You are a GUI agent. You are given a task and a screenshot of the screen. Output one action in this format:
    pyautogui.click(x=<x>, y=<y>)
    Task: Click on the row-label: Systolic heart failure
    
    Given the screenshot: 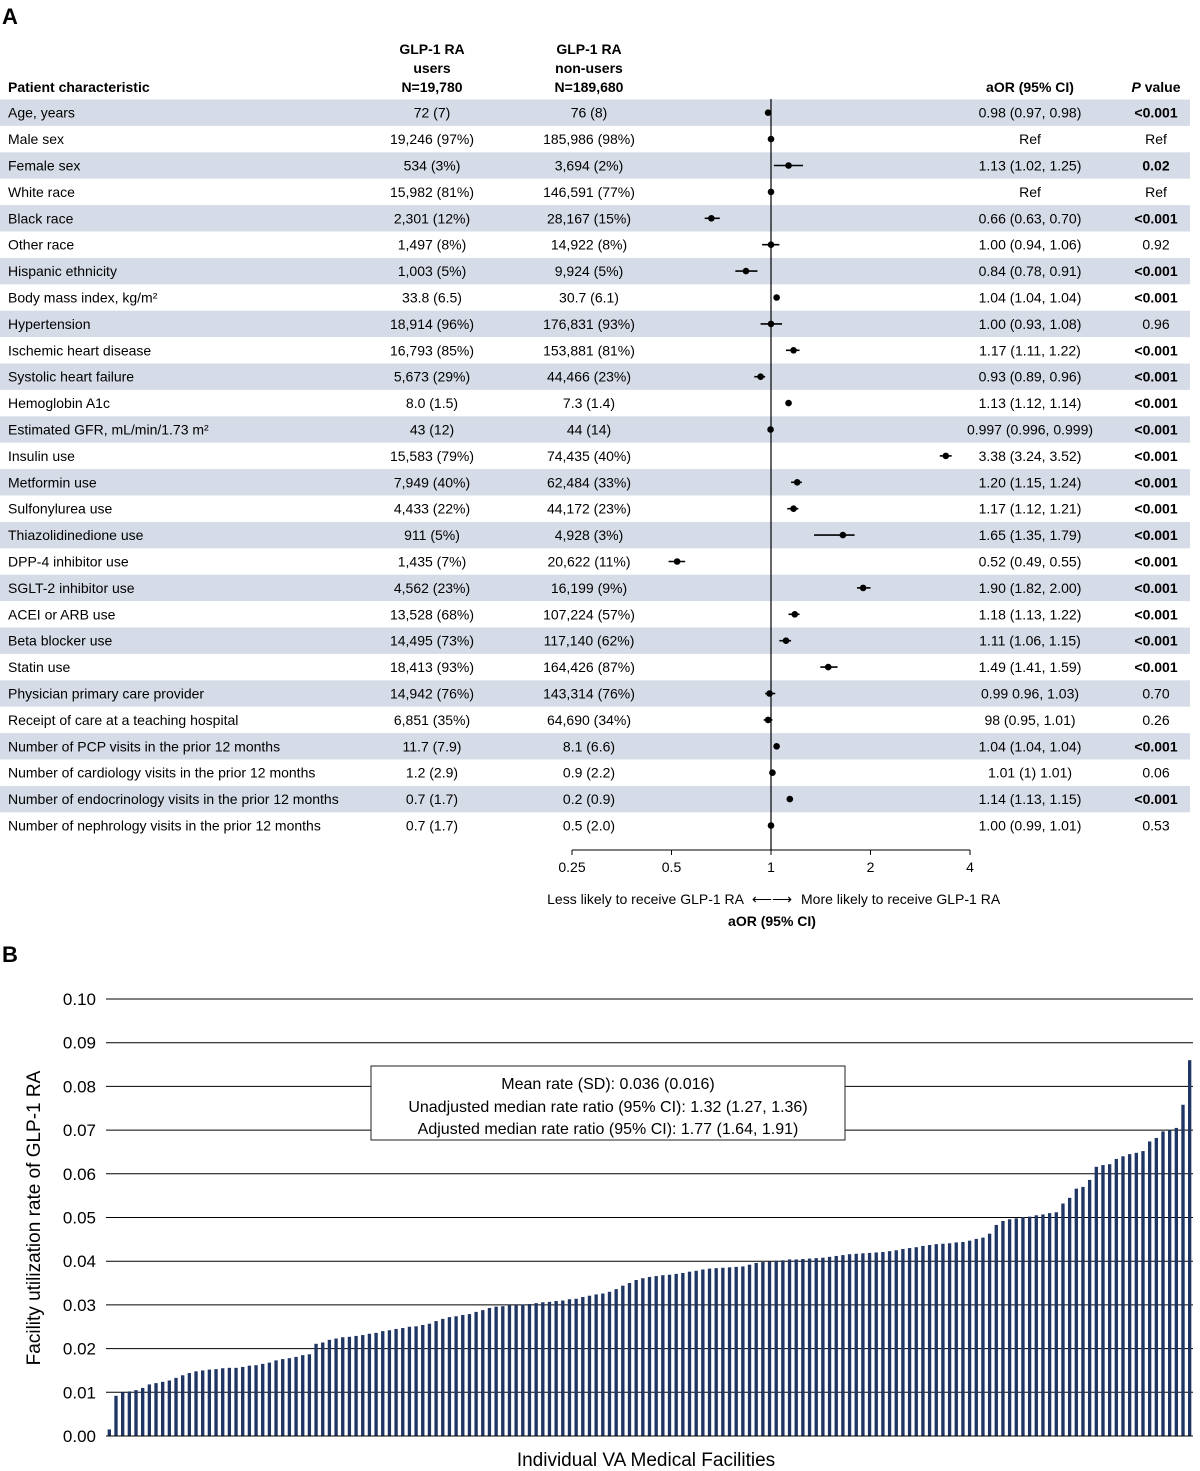 What is the action you would take?
    pyautogui.click(x=71, y=377)
    